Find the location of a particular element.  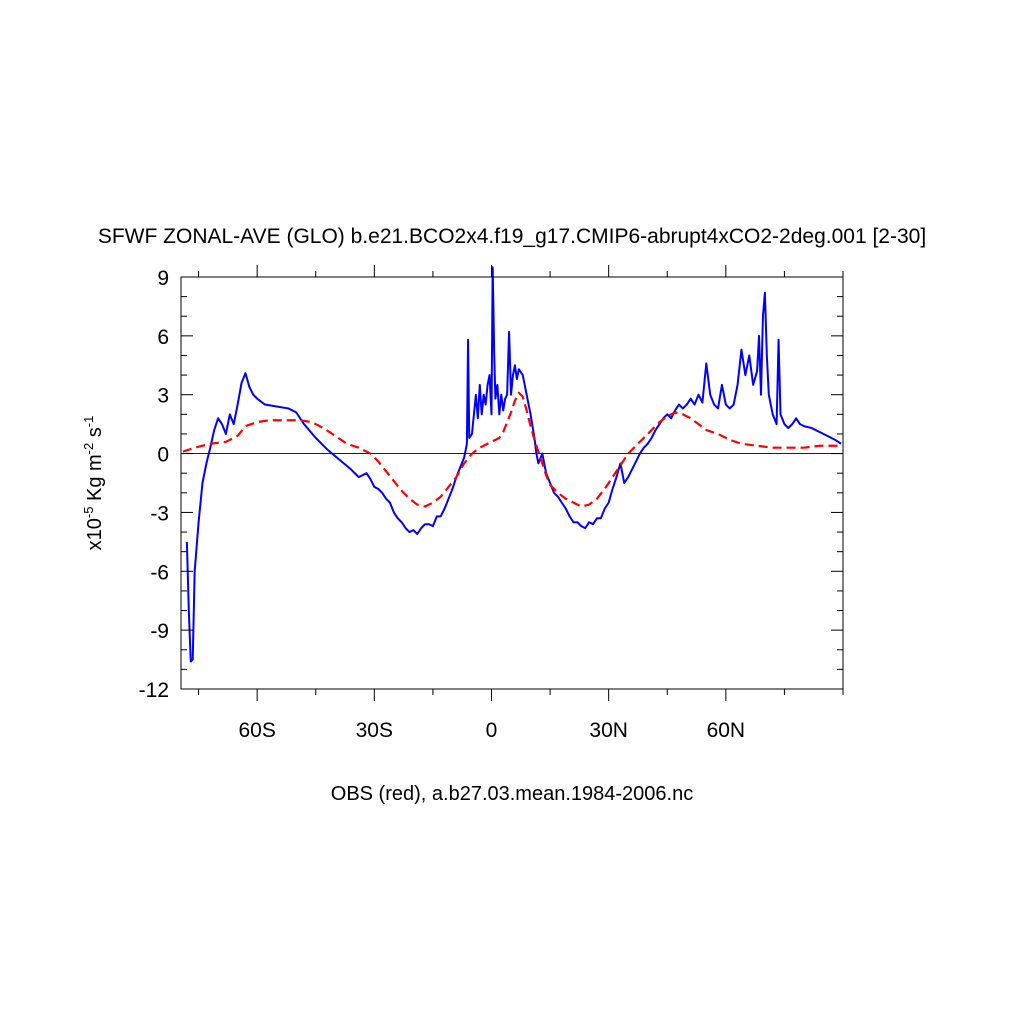

series-obs-line is located at coordinates (512, 449).